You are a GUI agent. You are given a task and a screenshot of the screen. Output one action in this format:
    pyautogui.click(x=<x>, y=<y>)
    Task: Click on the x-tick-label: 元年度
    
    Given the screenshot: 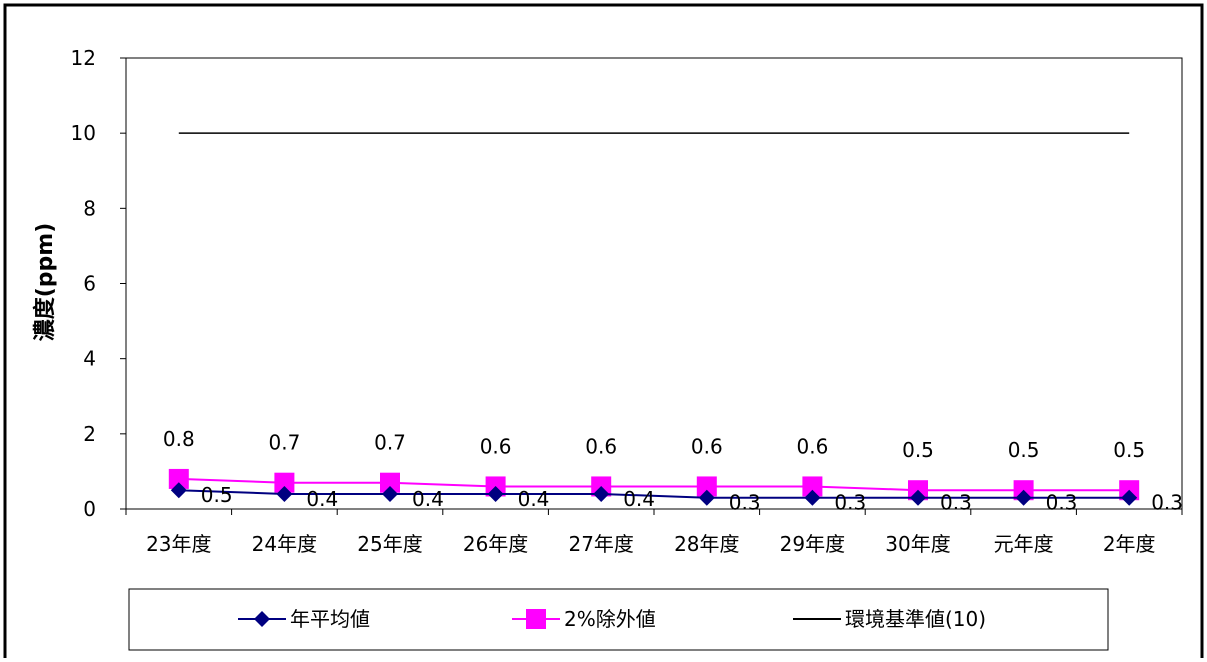 What is the action you would take?
    pyautogui.click(x=1024, y=544)
    